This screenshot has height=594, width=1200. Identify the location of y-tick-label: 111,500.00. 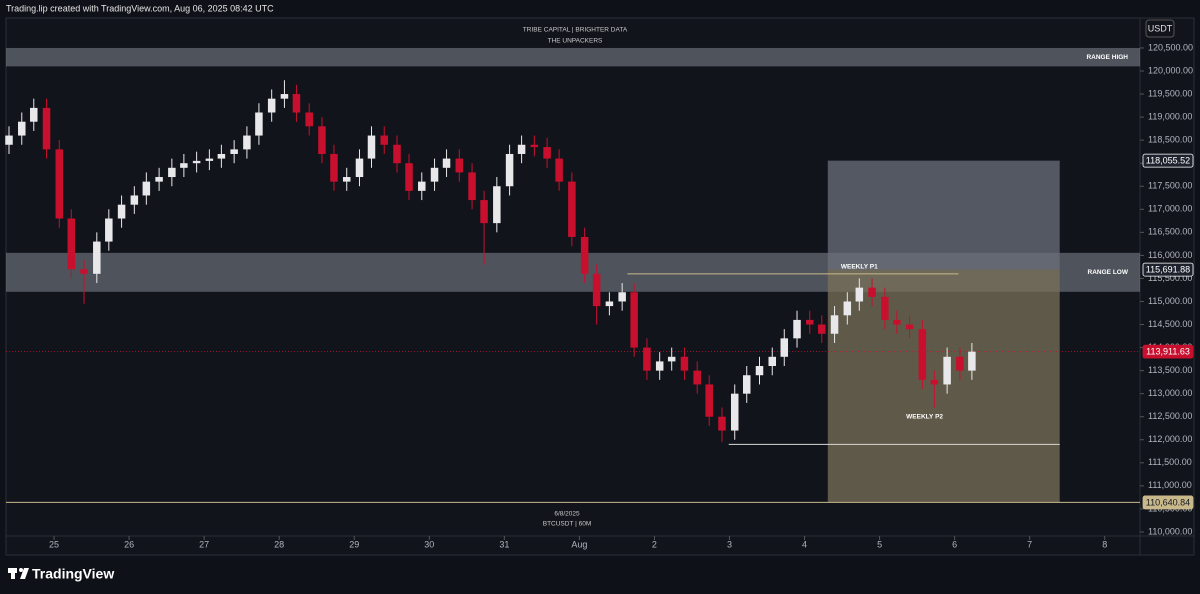
(1170, 462).